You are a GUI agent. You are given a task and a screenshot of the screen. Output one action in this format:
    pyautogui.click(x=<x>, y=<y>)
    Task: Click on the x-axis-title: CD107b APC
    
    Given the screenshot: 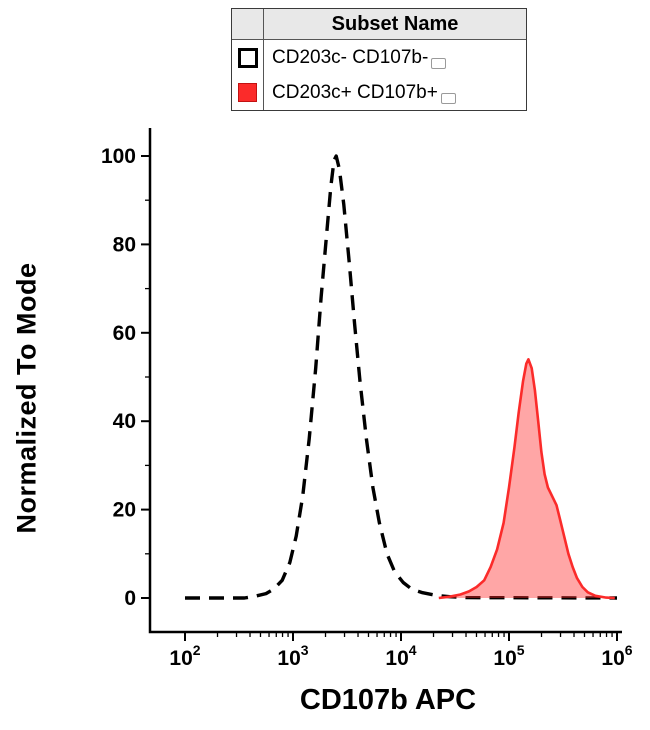 What is the action you would take?
    pyautogui.click(x=388, y=700)
    